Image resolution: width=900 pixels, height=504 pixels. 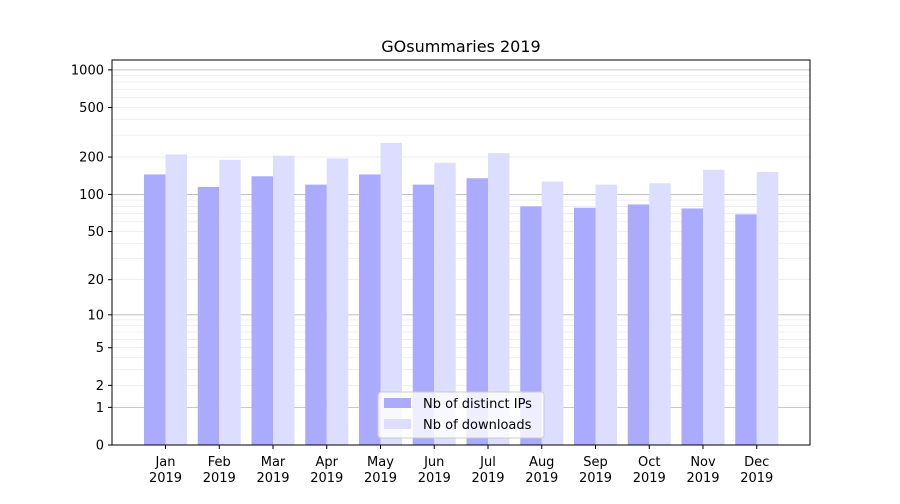 I want to click on y-tick-label: 500, so click(x=91, y=108).